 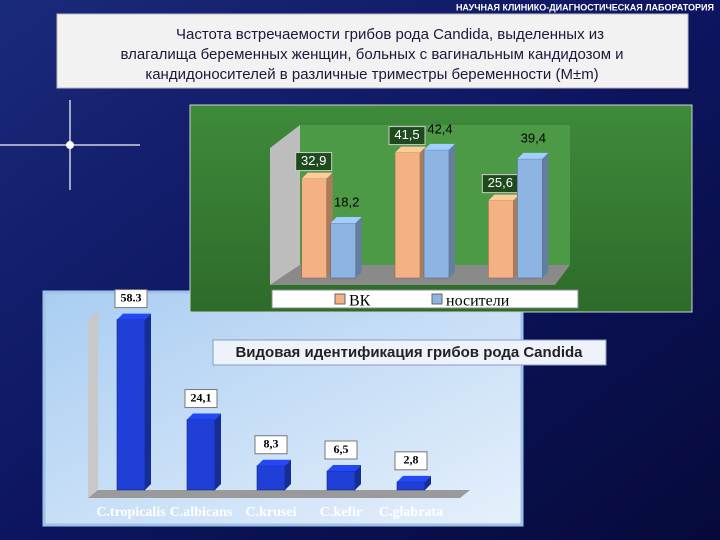 What do you see at coordinates (271, 512) in the screenshot?
I see `x-tick-label: C.krusei` at bounding box center [271, 512].